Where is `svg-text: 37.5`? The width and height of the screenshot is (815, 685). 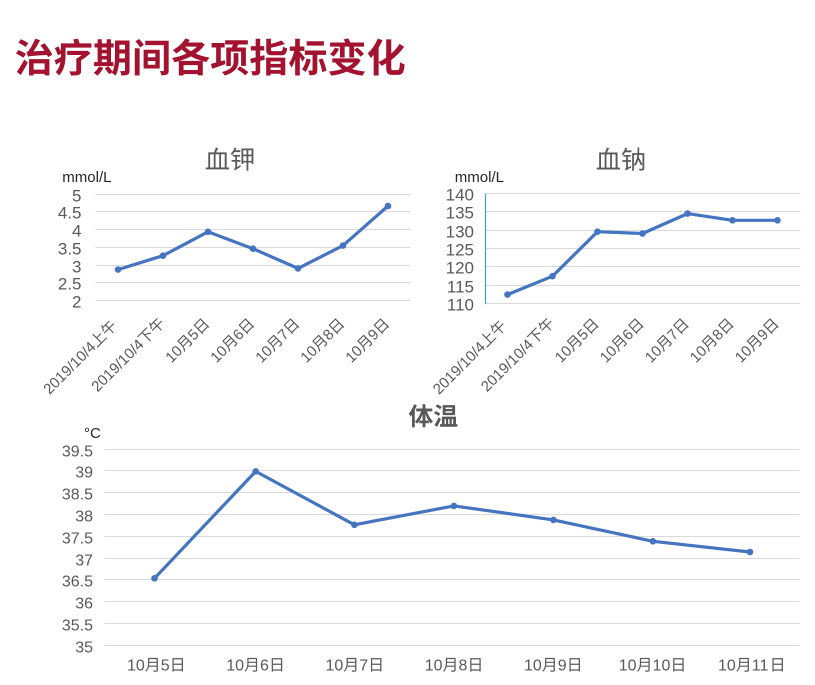 svg-text: 37.5 is located at coordinates (77, 538).